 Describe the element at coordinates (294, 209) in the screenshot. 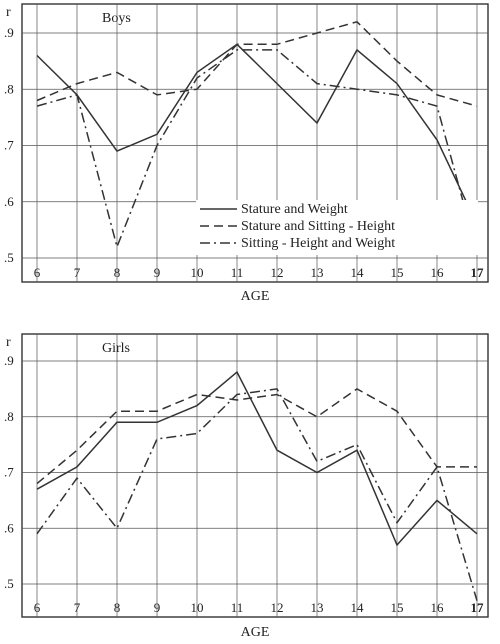

I see `legend-entry: Stature and Weight` at that location.